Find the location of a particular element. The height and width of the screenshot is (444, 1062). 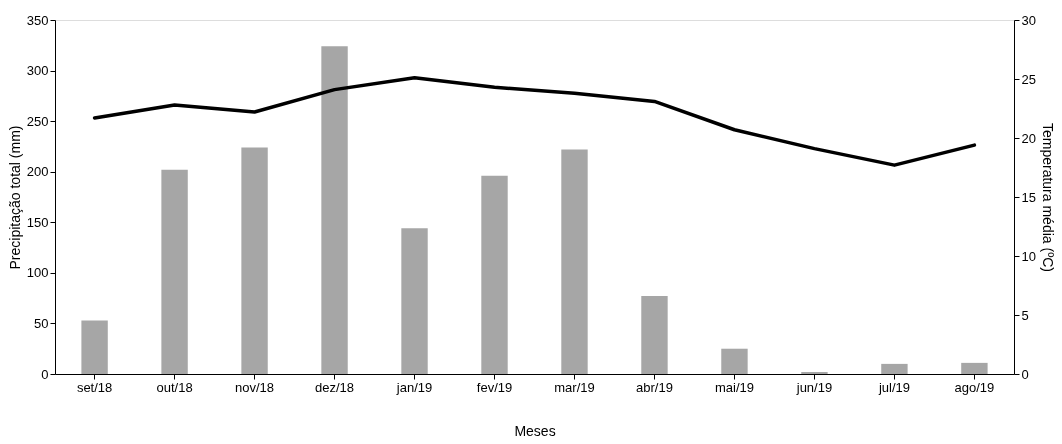

y-tick-label: 50 is located at coordinates (41, 323).